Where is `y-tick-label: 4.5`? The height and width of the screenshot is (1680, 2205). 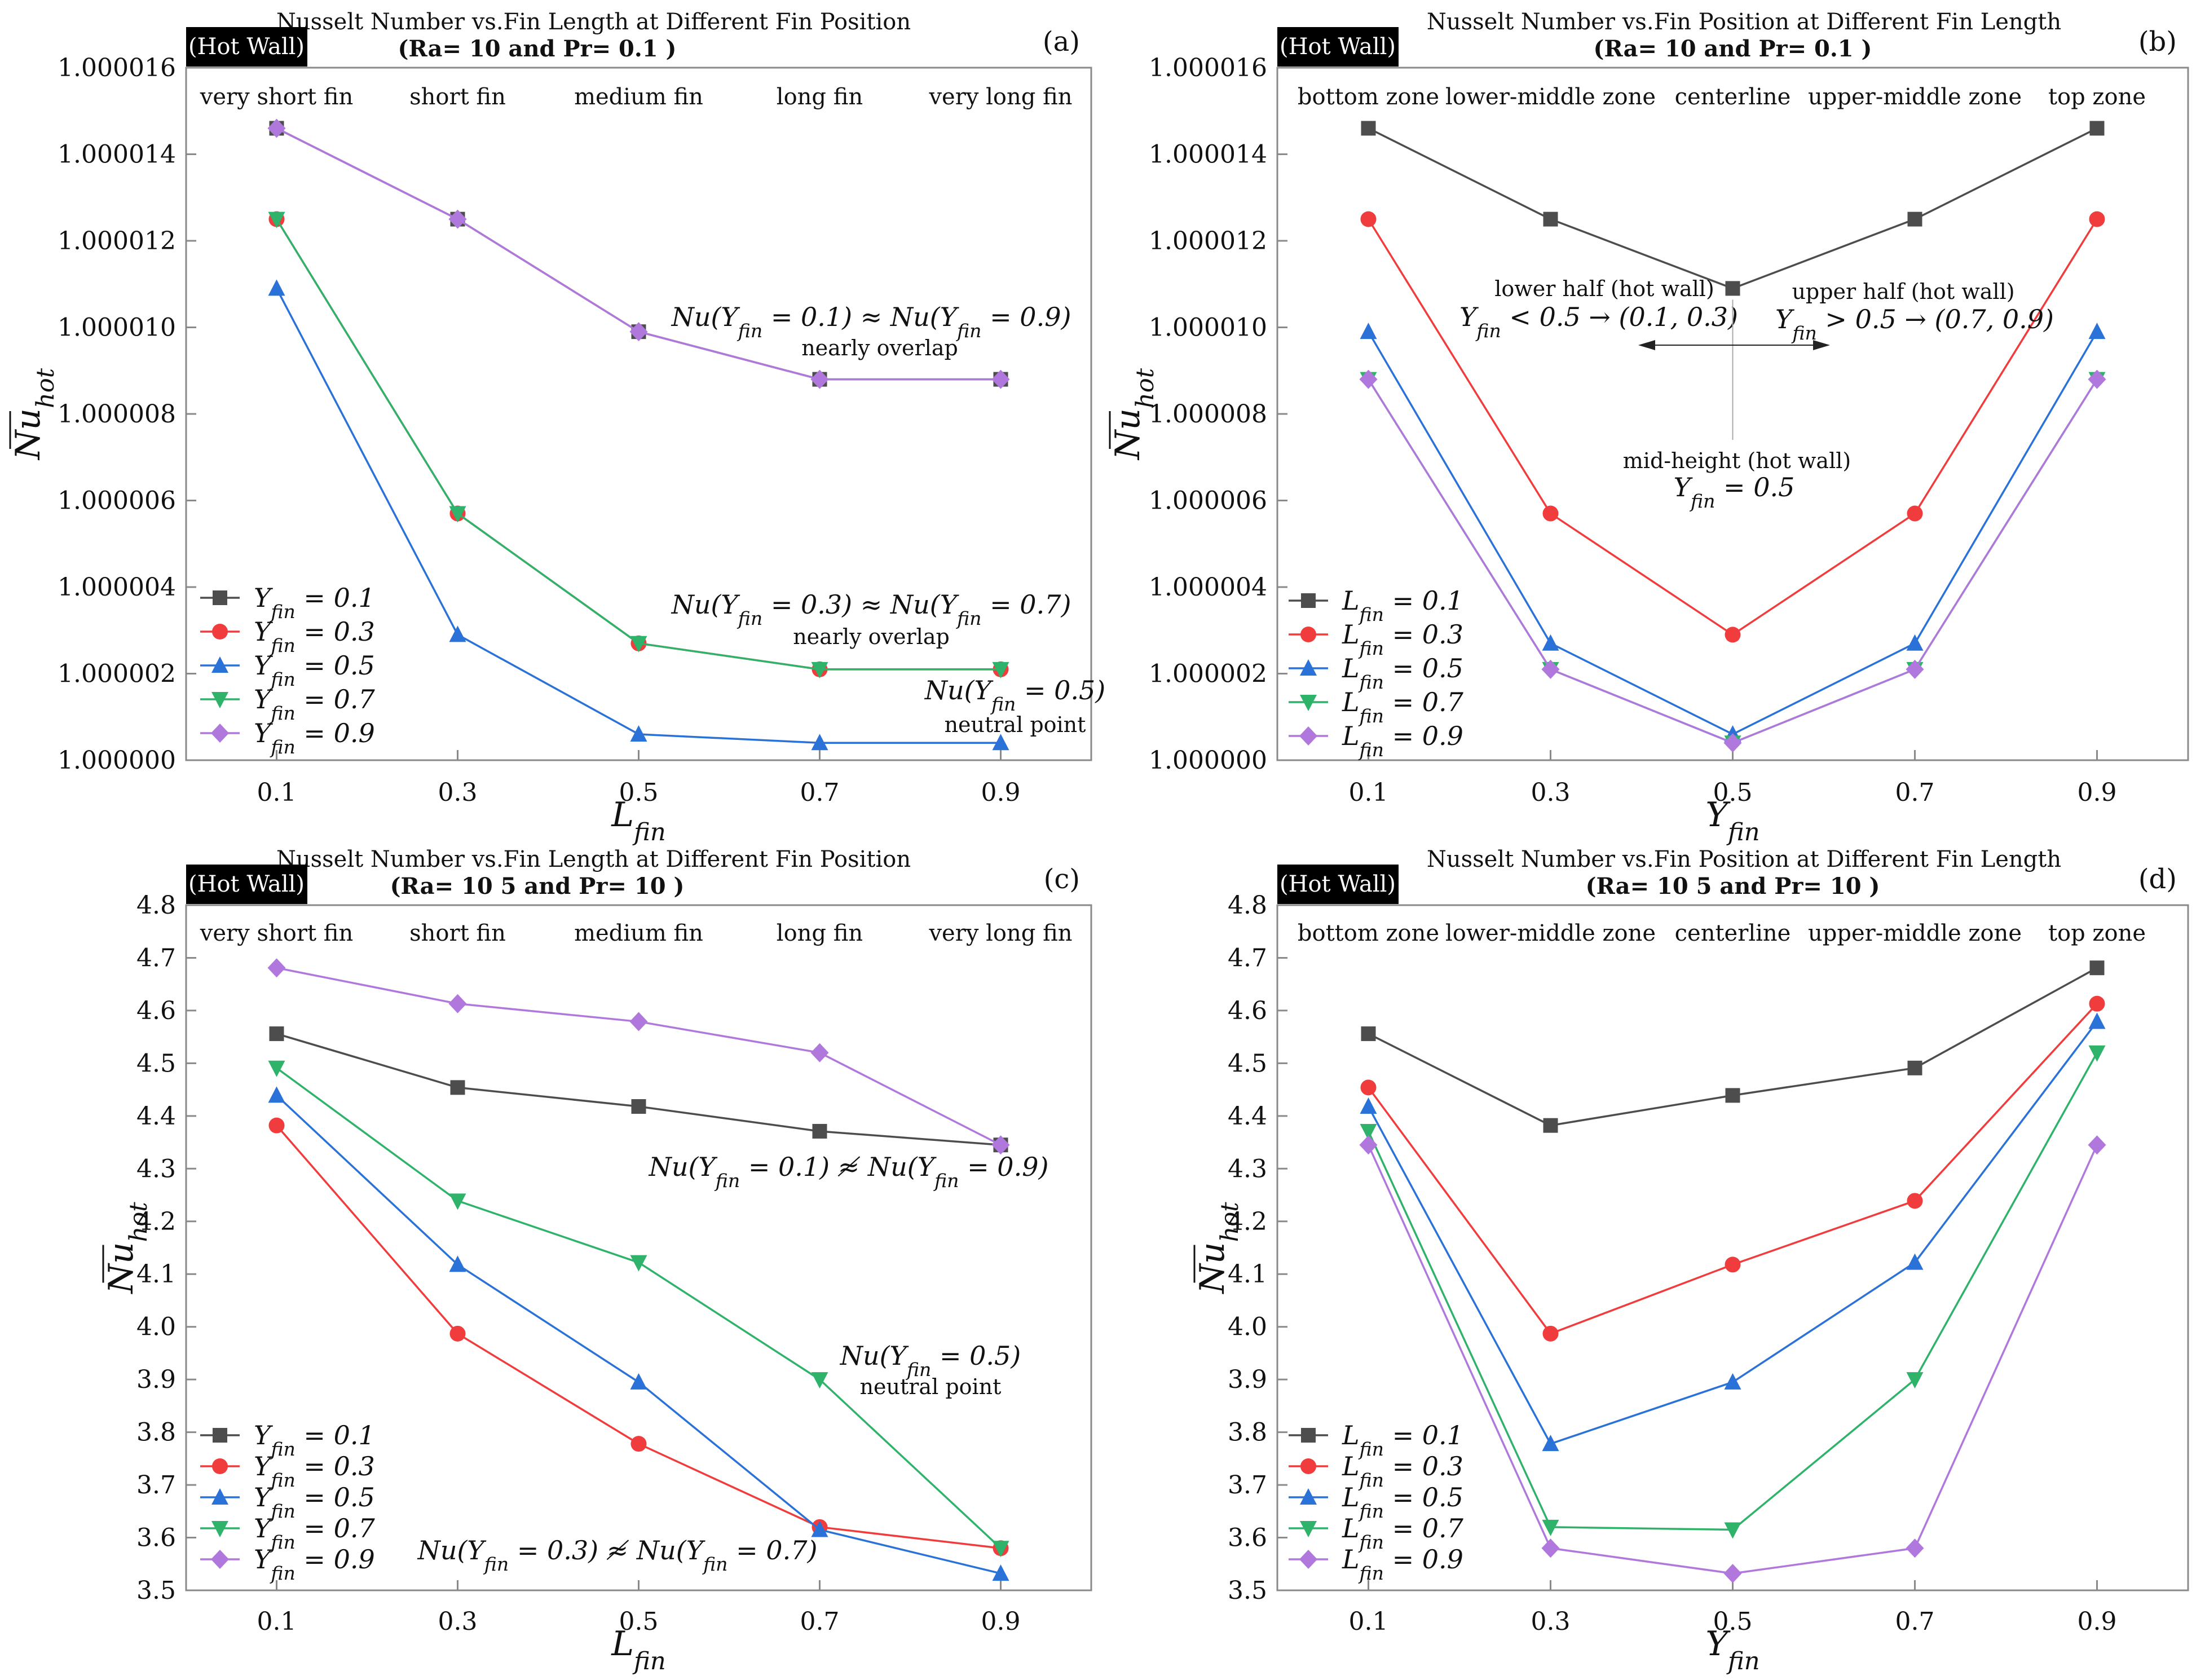 y-tick-label: 4.5 is located at coordinates (1247, 1063).